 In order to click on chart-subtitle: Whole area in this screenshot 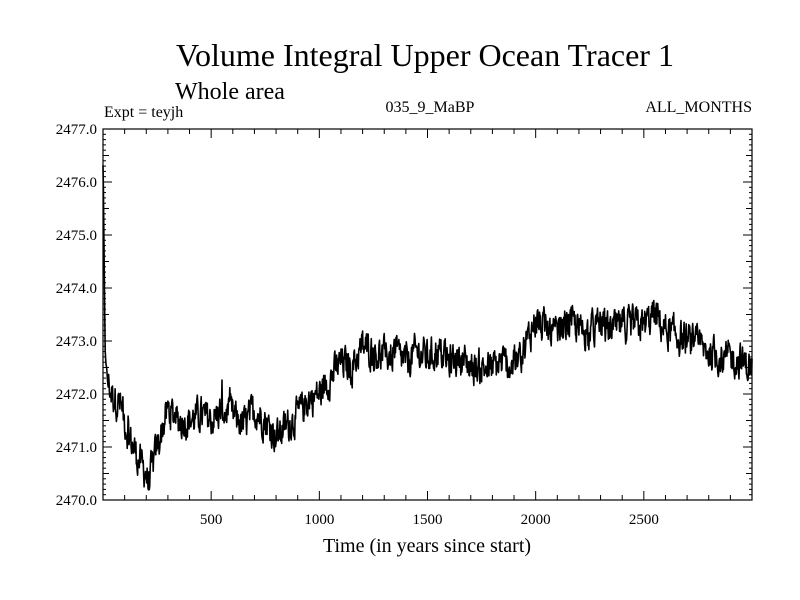, I will do `click(230, 92)`.